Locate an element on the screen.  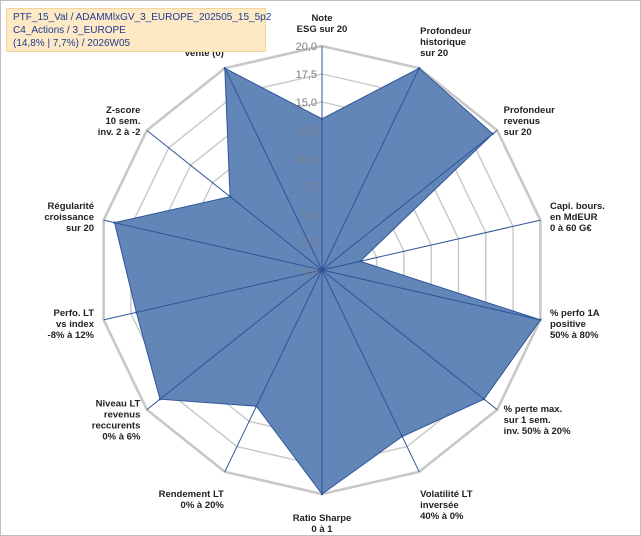
axis-label: Note ESG sur 20 is located at coordinates (322, 24).